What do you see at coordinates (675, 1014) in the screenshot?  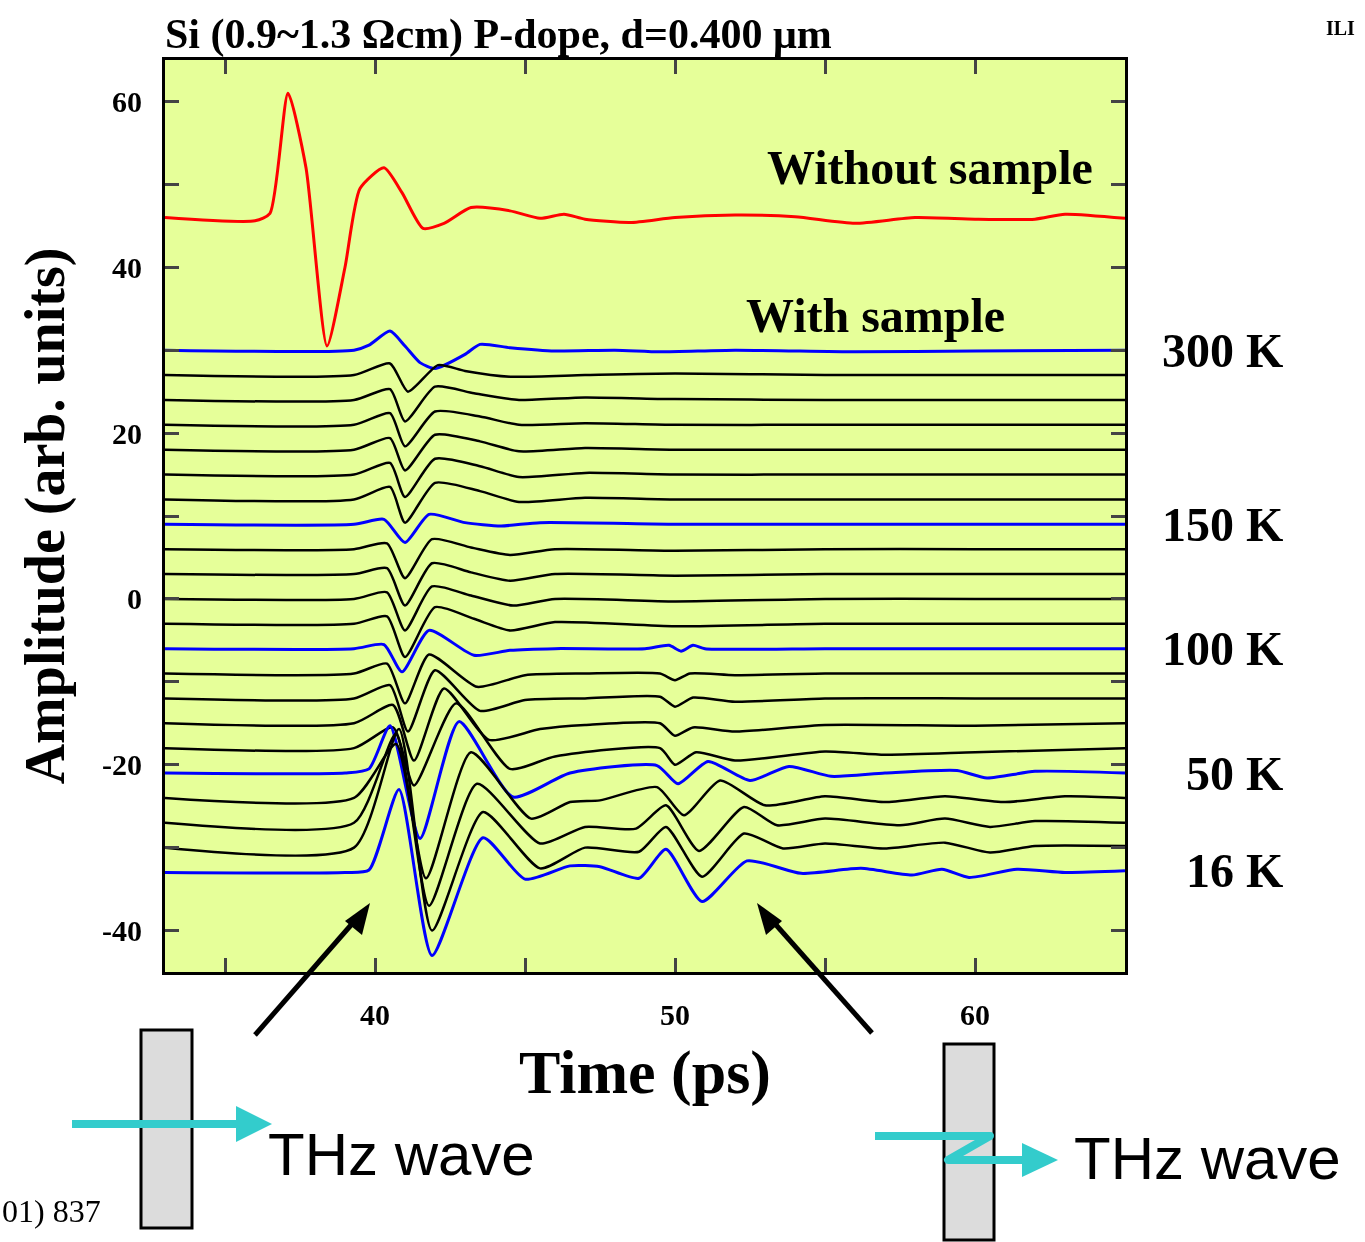 I see `x-tick-label: 50` at bounding box center [675, 1014].